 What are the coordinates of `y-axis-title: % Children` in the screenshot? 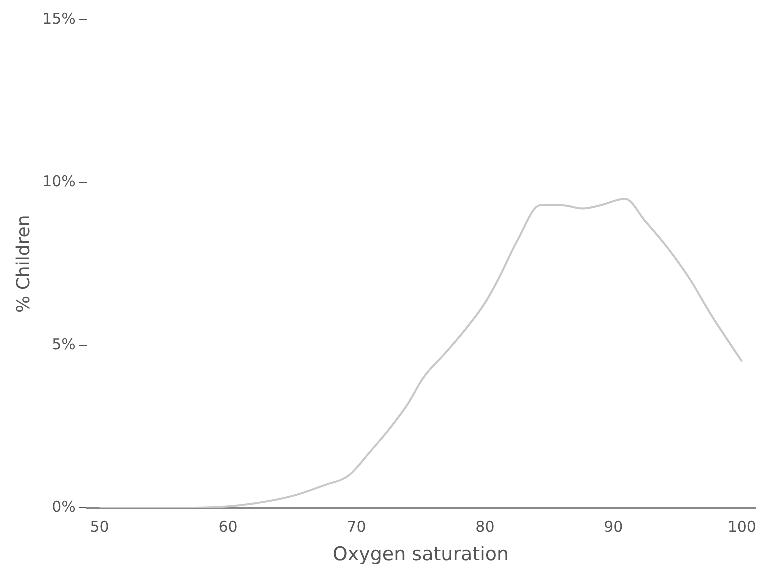 It's located at (23, 264).